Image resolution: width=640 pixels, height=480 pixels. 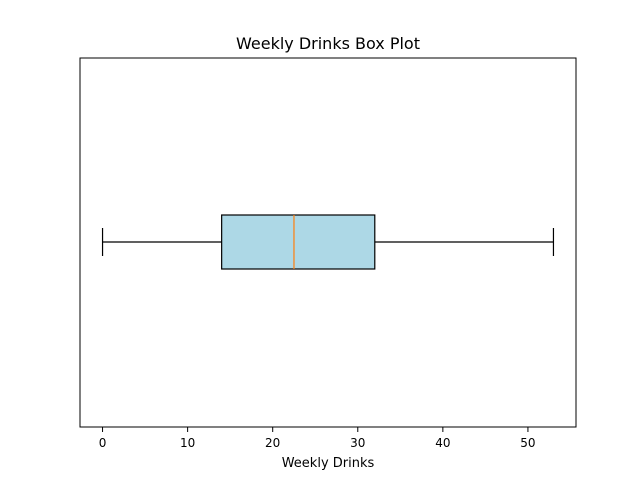 What do you see at coordinates (442, 443) in the screenshot?
I see `x-tick-label: 40` at bounding box center [442, 443].